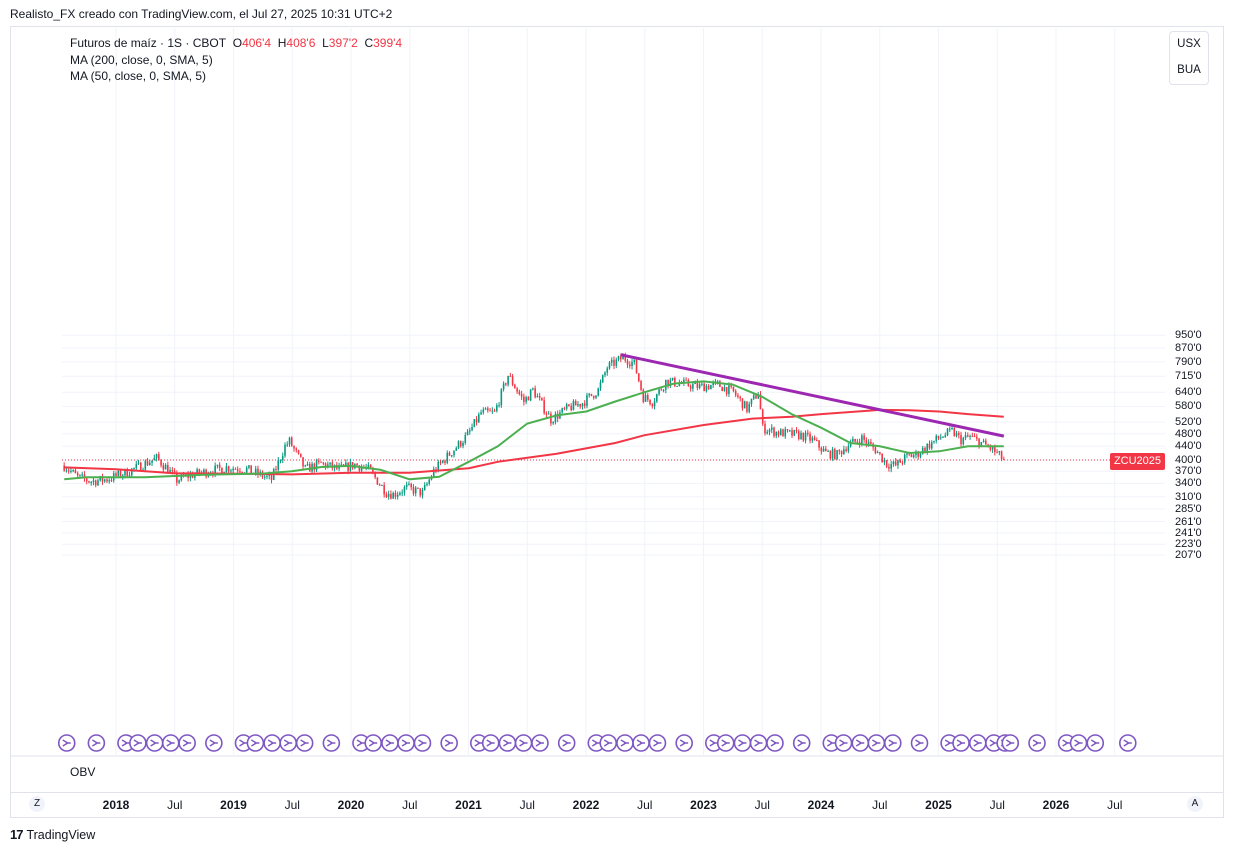 This screenshot has height=853, width=1235. I want to click on open-label: O, so click(237, 43).